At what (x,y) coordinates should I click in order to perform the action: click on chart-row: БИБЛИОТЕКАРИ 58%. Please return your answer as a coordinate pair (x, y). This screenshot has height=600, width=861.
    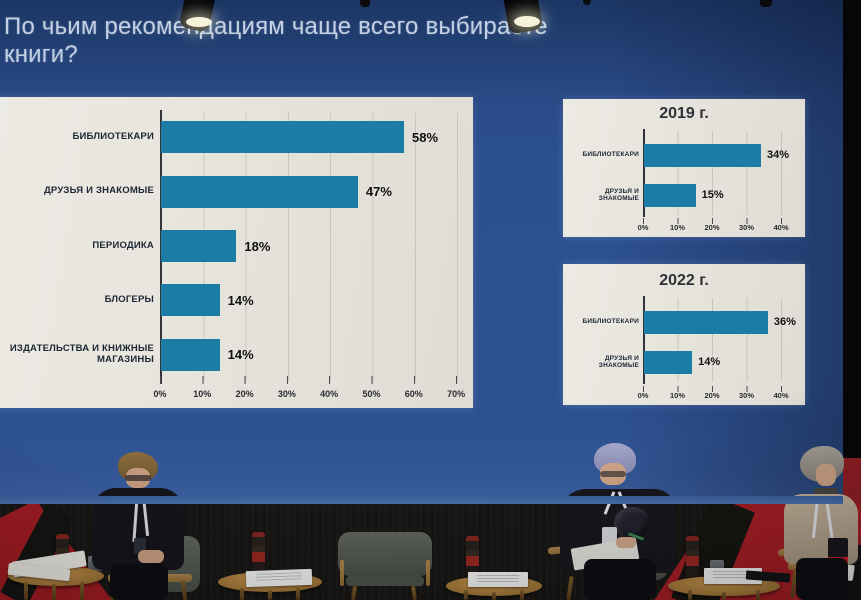
    Looking at the image, I should click on (236, 137).